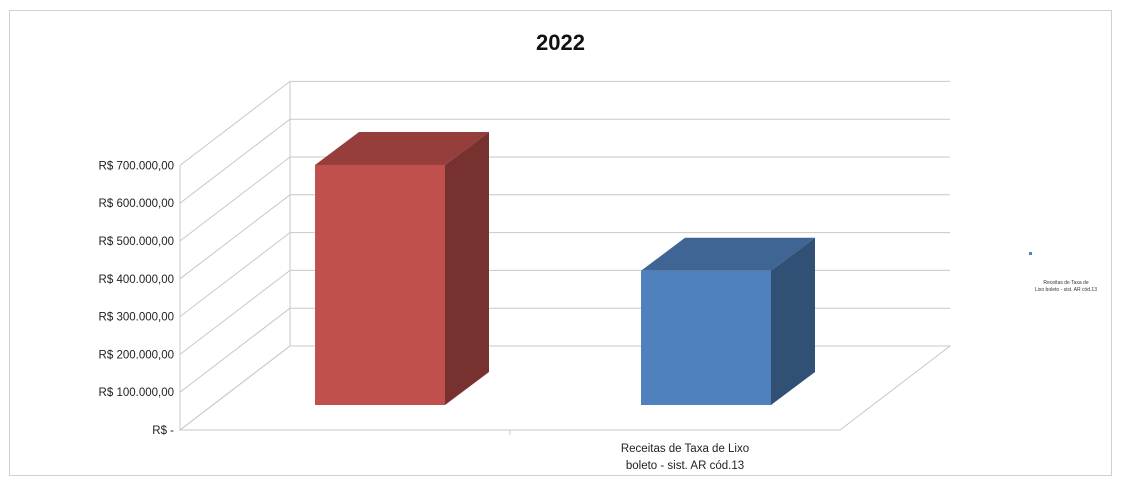 Image resolution: width=1121 pixels, height=482 pixels. Describe the element at coordinates (136, 204) in the screenshot. I see `y-tick-label: R$ 600.000,00` at that location.